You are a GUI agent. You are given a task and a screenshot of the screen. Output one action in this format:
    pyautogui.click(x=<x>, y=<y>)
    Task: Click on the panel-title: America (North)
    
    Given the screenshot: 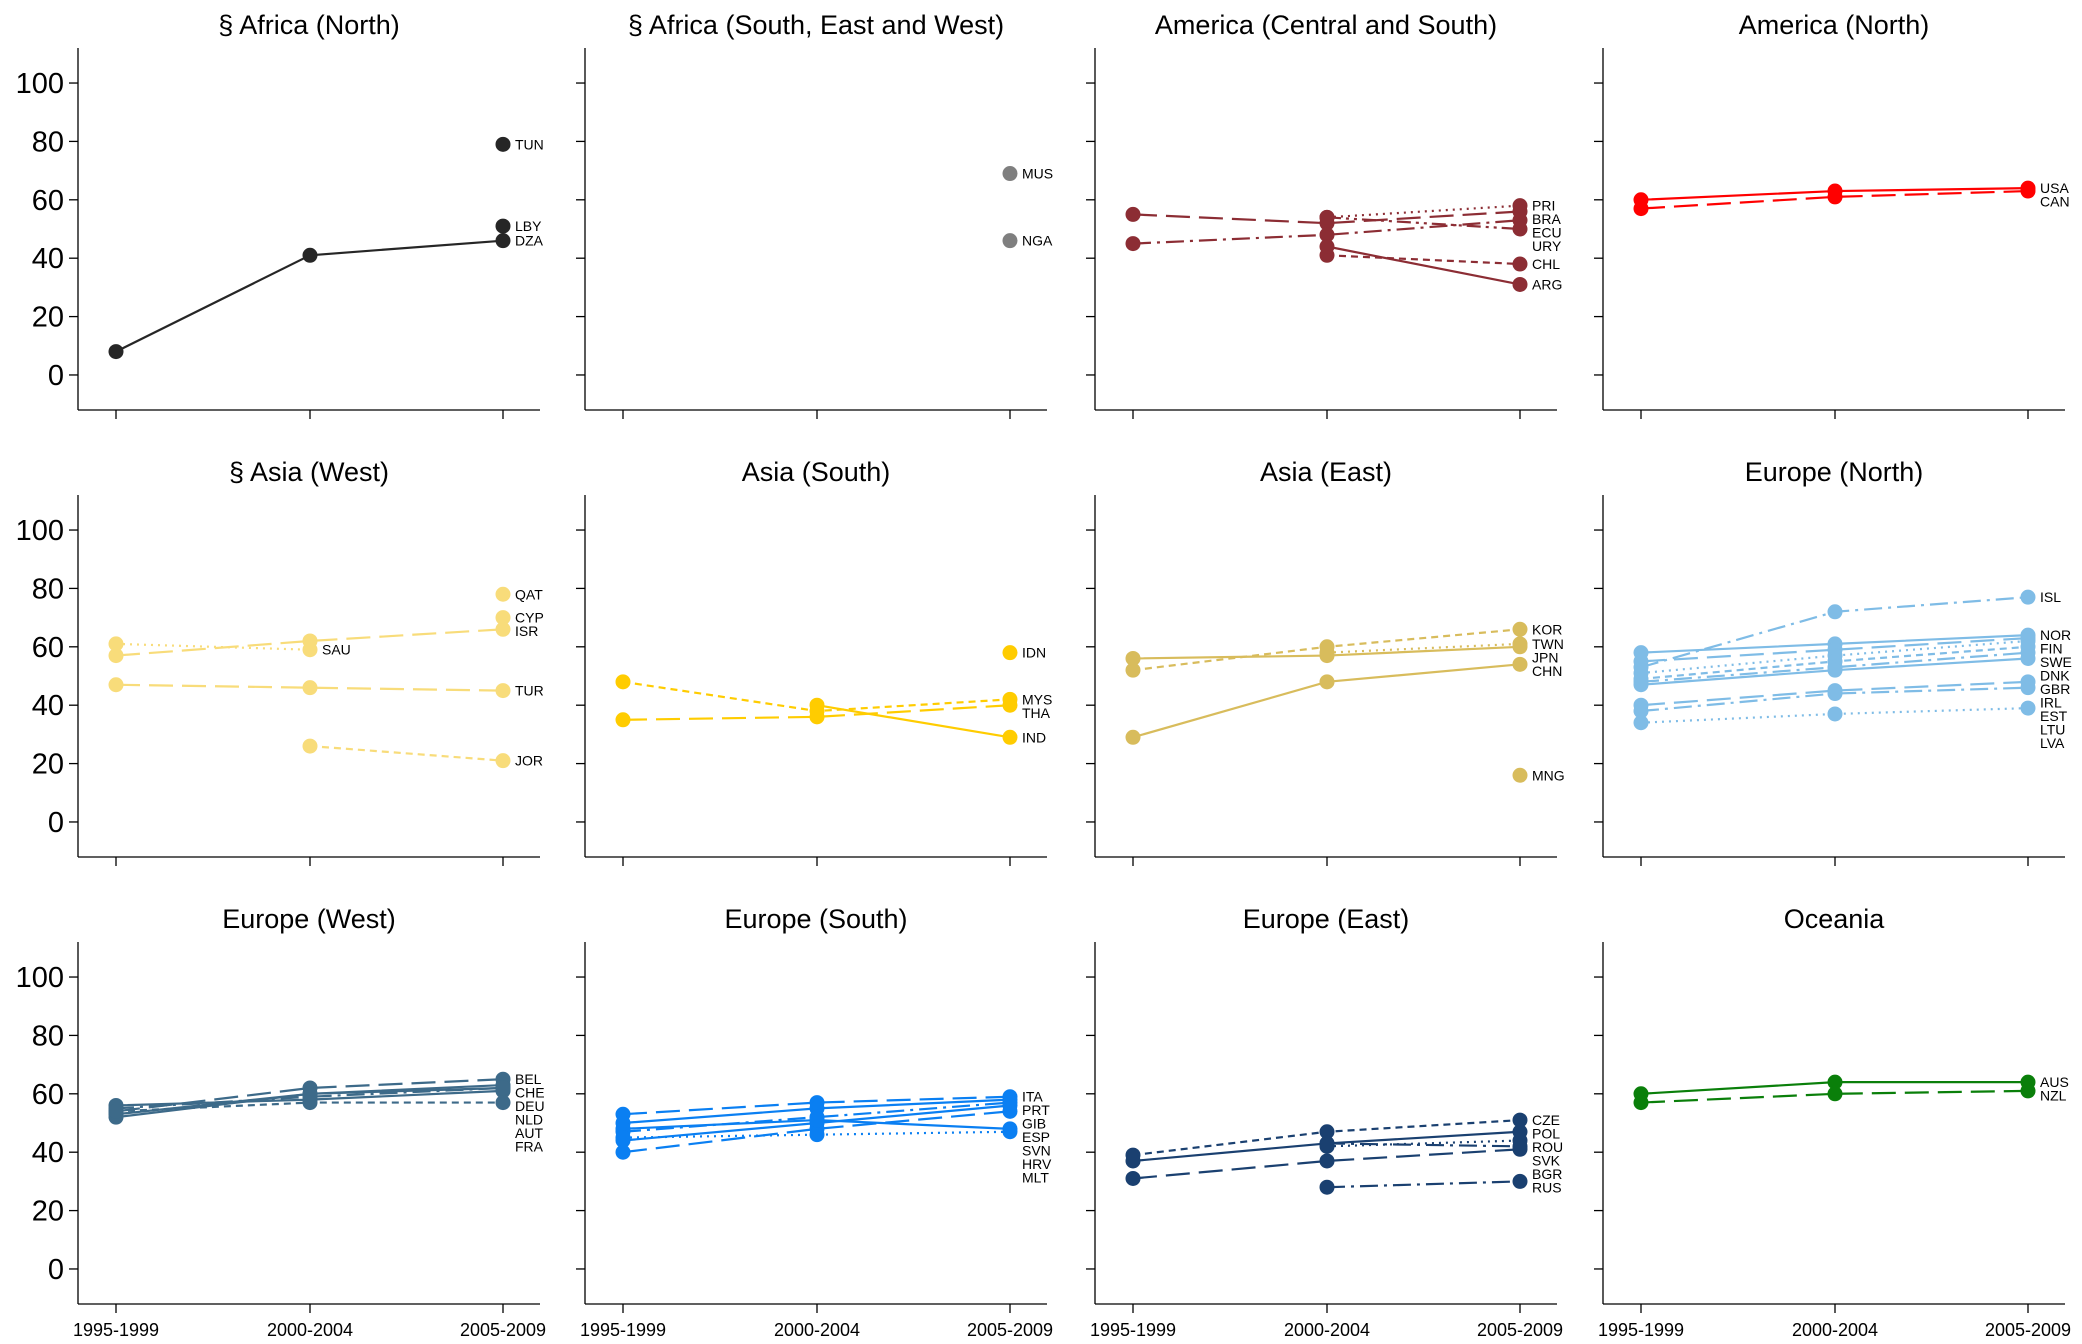 What is the action you would take?
    pyautogui.click(x=1834, y=25)
    